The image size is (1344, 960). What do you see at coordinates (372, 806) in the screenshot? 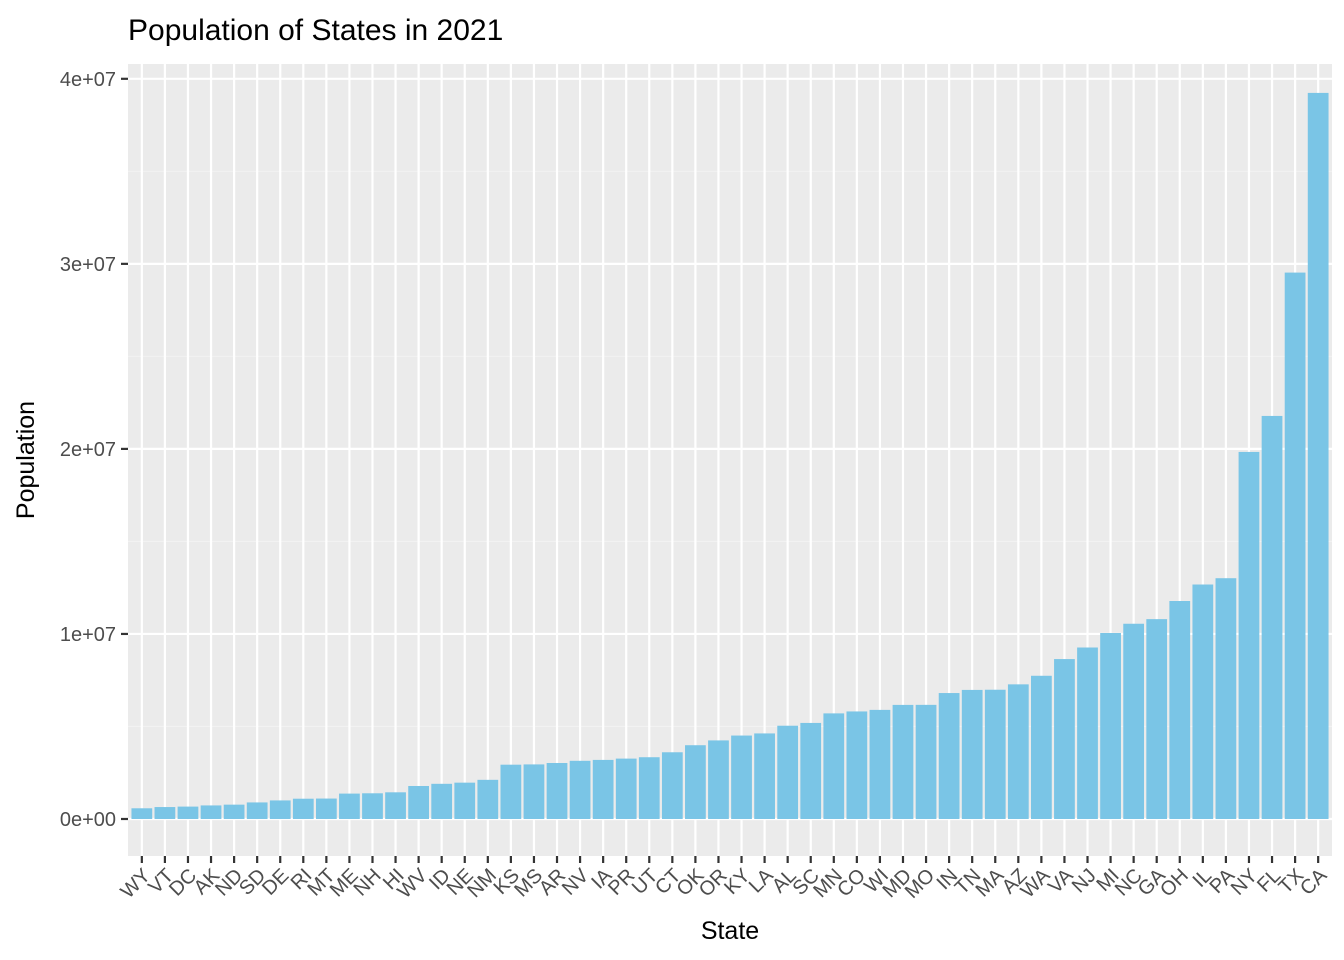
I see `bar-nh` at bounding box center [372, 806].